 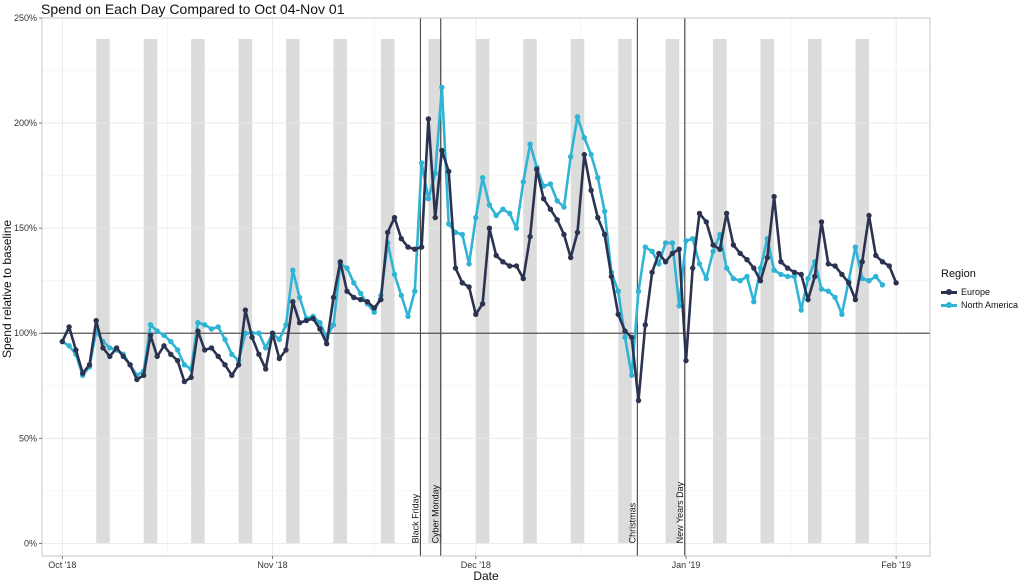 I want to click on y-tick-label: 0%, so click(x=30, y=543).